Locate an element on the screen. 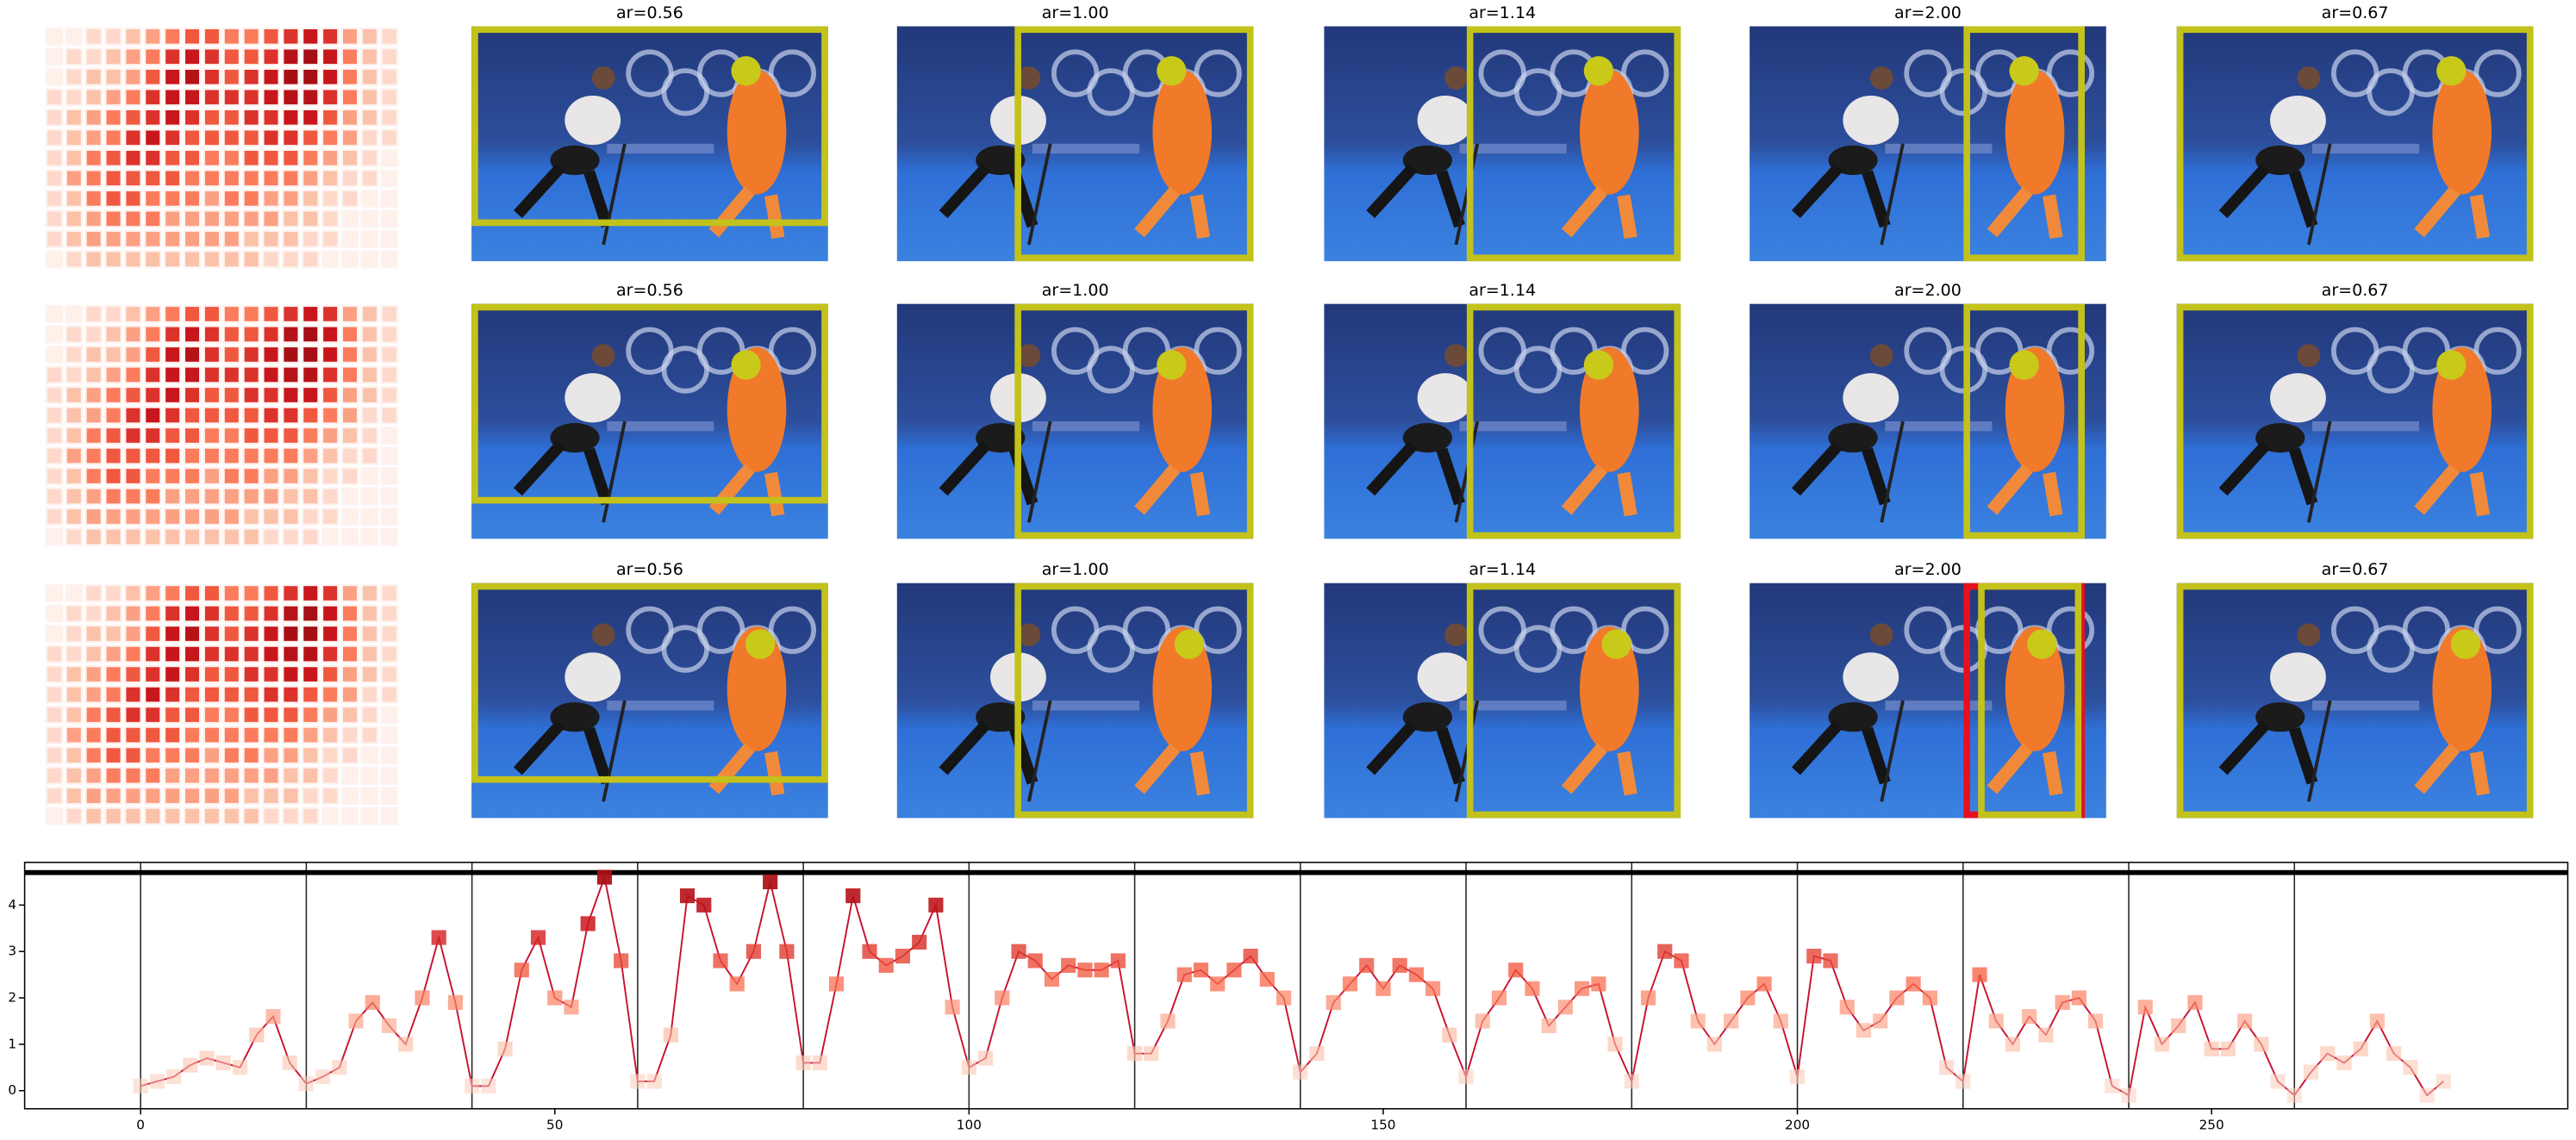 This screenshot has height=1140, width=2576. keypoint is located at coordinates (2024, 71).